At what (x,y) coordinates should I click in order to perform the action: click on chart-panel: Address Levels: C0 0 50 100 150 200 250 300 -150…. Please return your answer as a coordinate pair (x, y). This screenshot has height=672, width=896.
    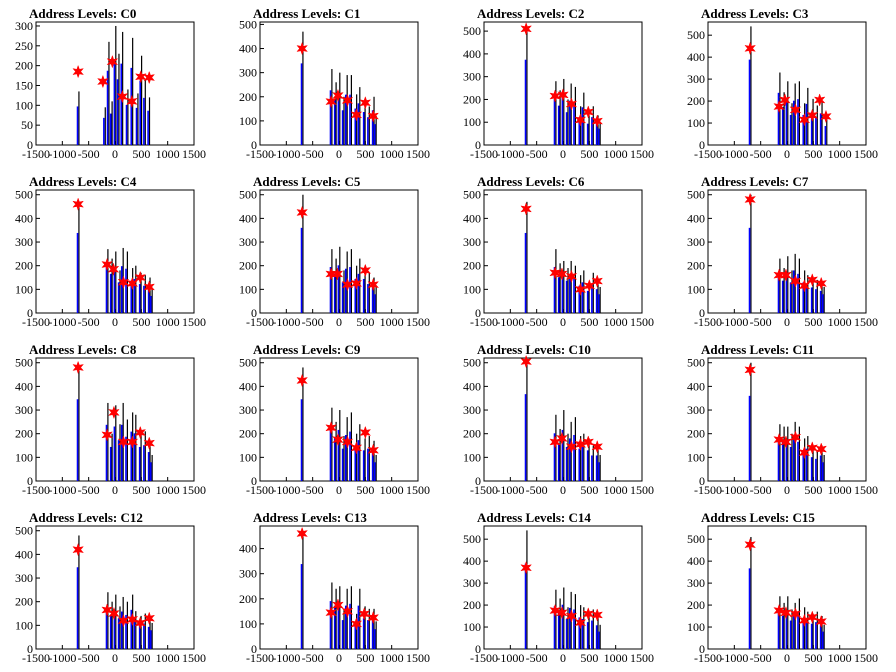
    Looking at the image, I should click on (112, 84).